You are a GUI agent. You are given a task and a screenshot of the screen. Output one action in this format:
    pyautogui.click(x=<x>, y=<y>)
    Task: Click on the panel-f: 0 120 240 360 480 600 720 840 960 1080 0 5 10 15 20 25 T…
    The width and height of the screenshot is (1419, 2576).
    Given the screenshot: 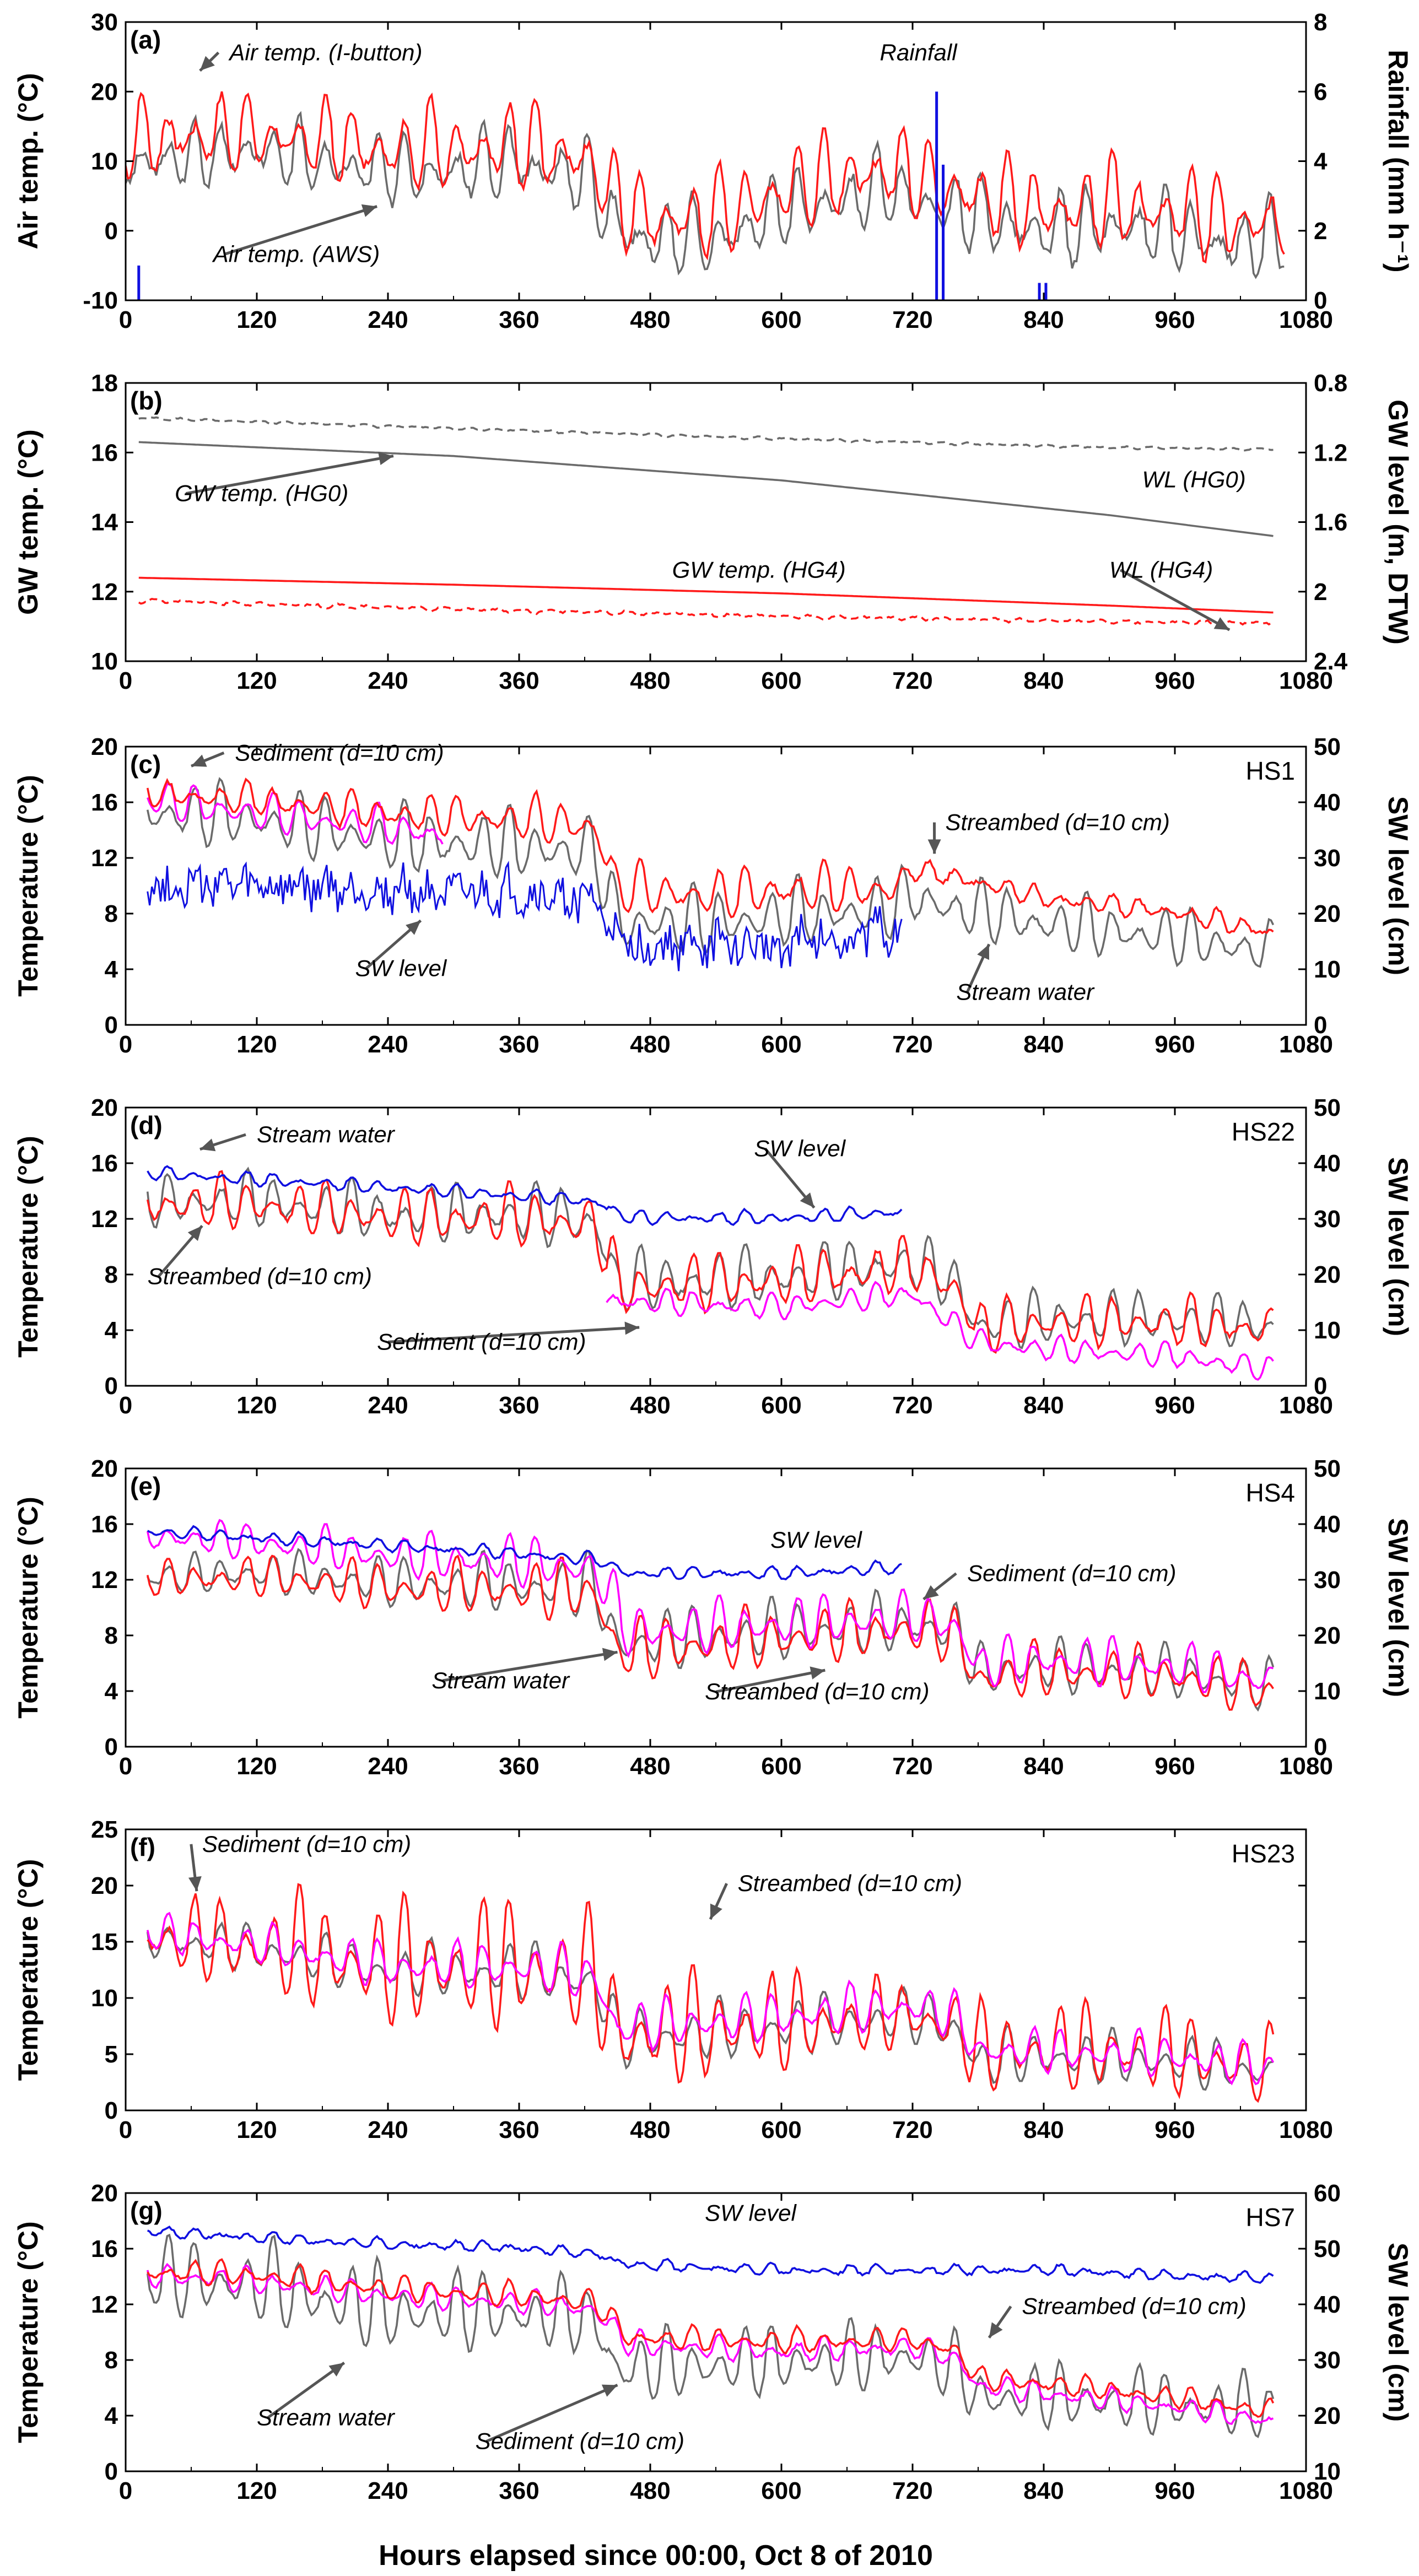 What is the action you would take?
    pyautogui.click(x=673, y=1979)
    